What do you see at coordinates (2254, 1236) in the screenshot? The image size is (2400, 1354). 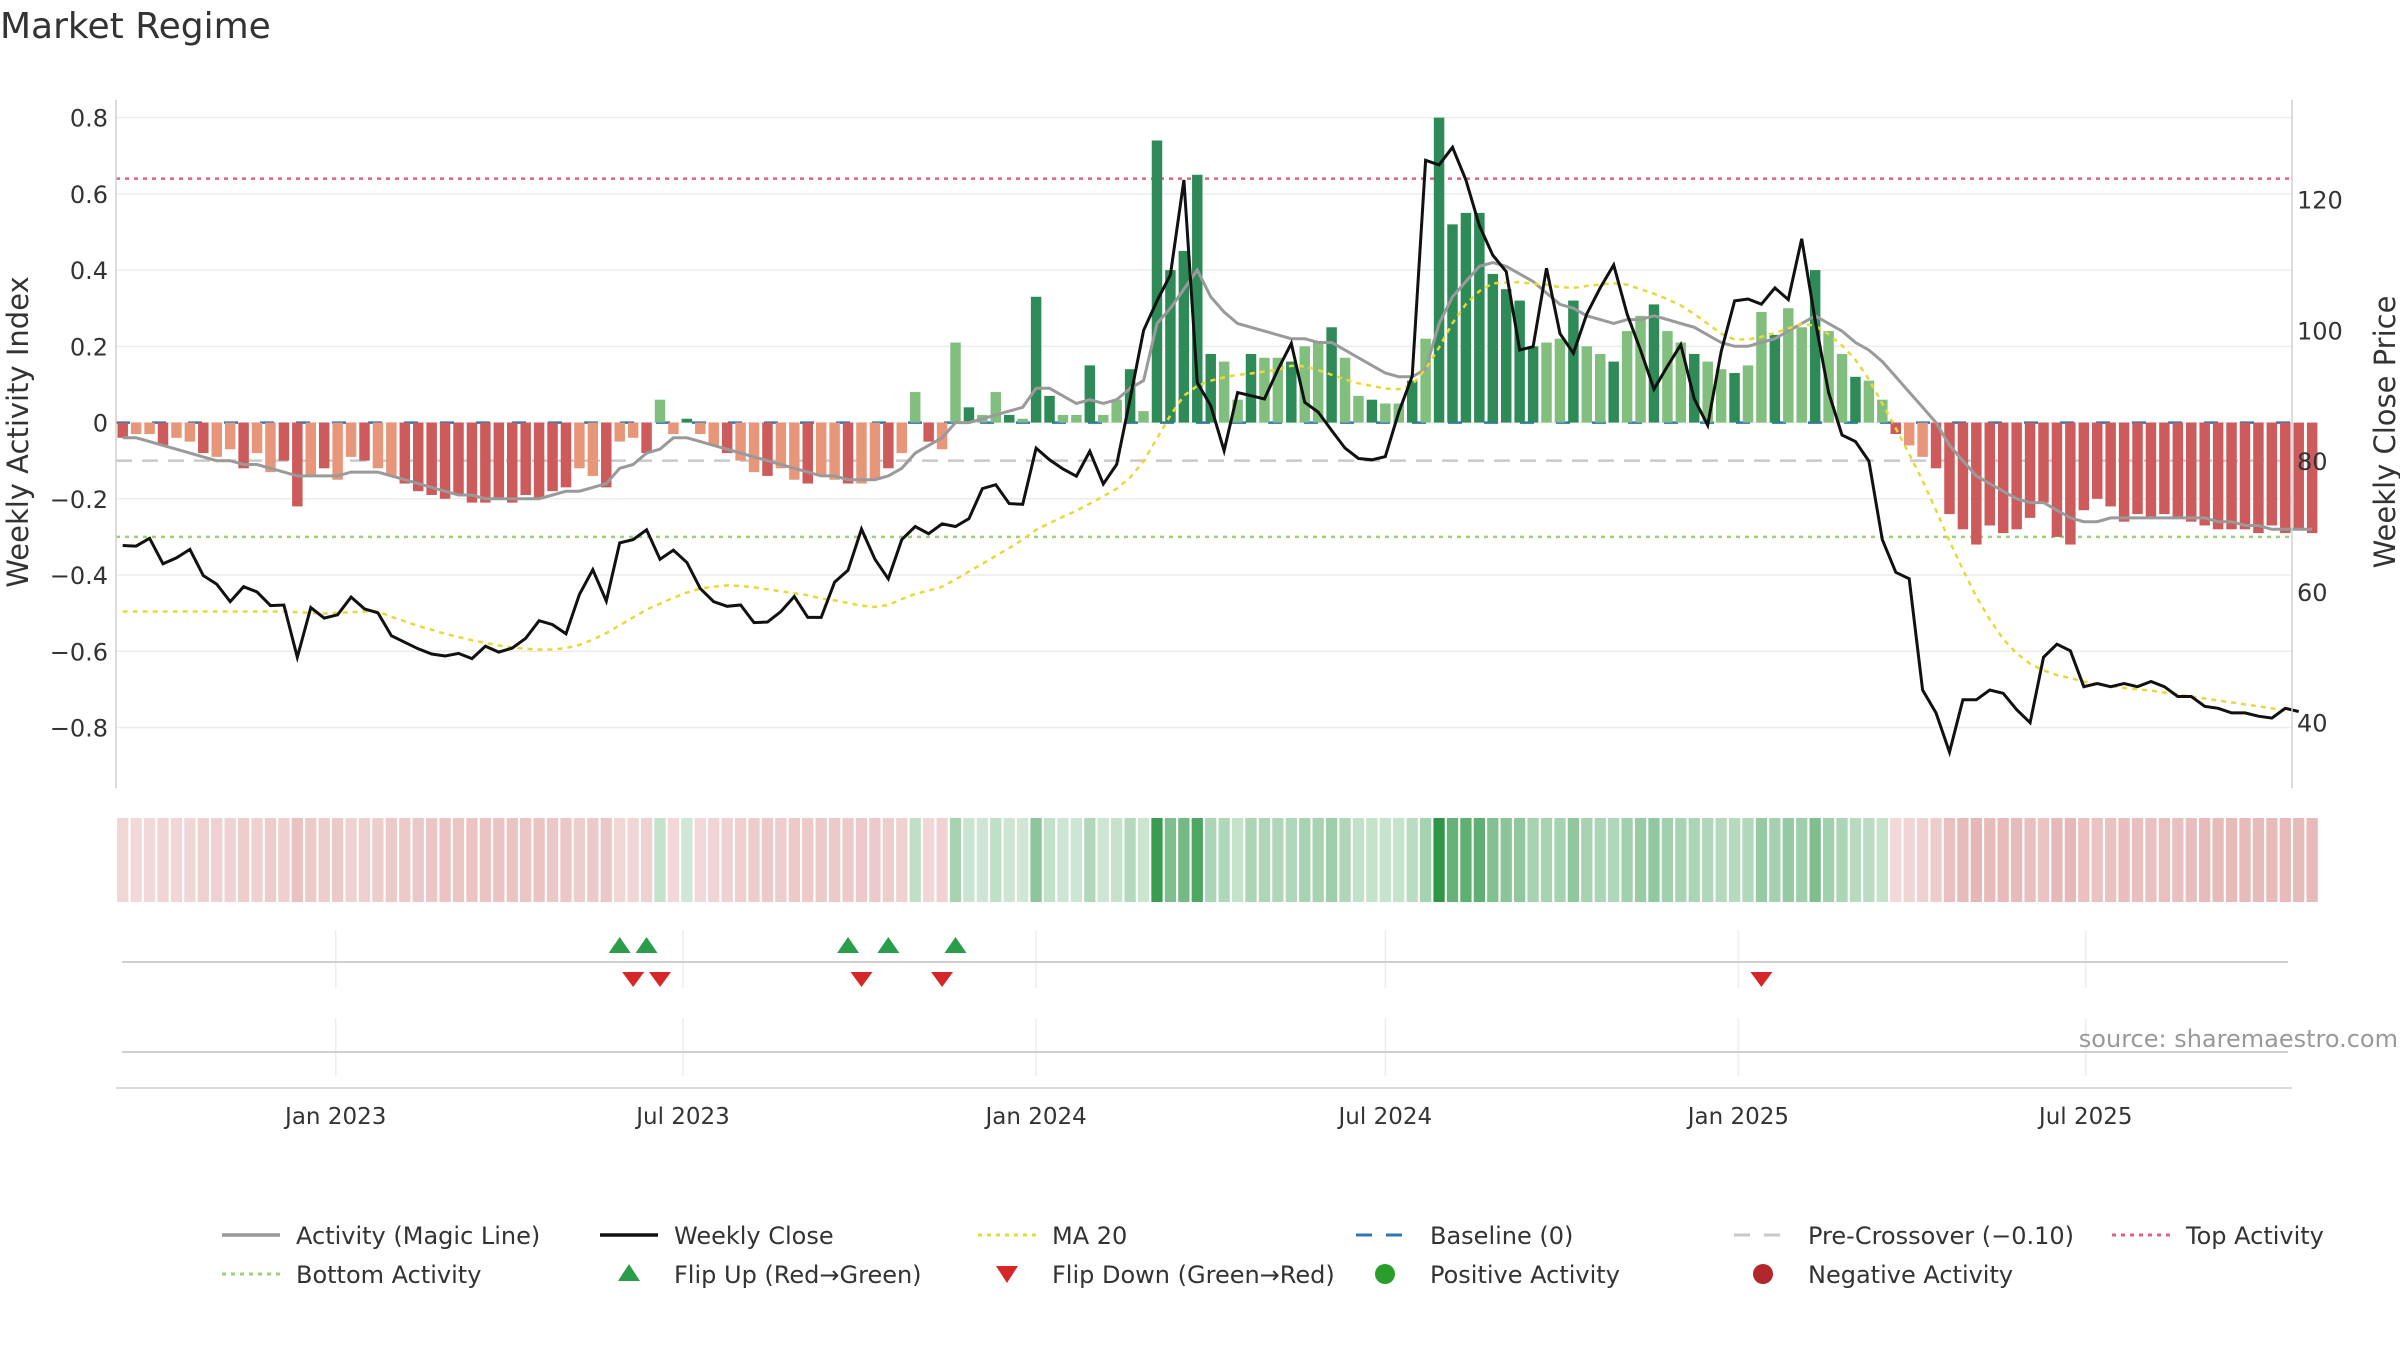 I see `legend-label: Top Activity` at bounding box center [2254, 1236].